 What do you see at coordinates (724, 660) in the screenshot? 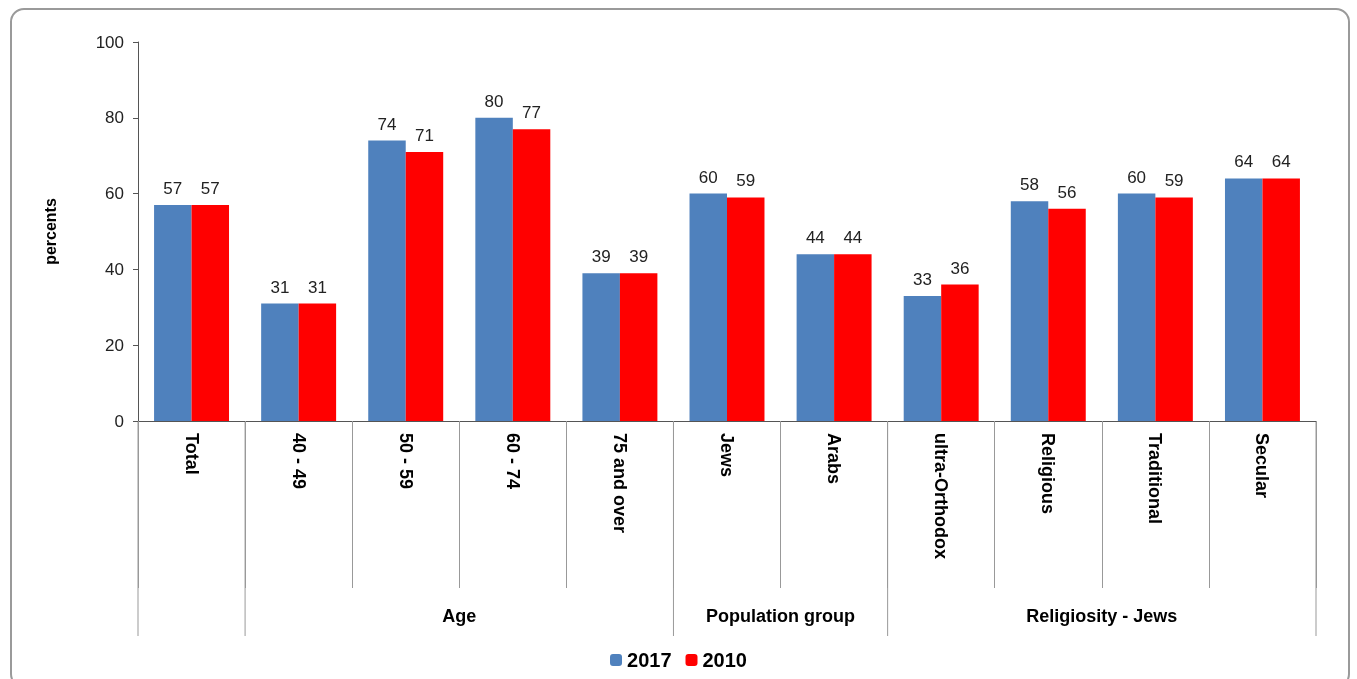
I see `legend-label: 2010` at bounding box center [724, 660].